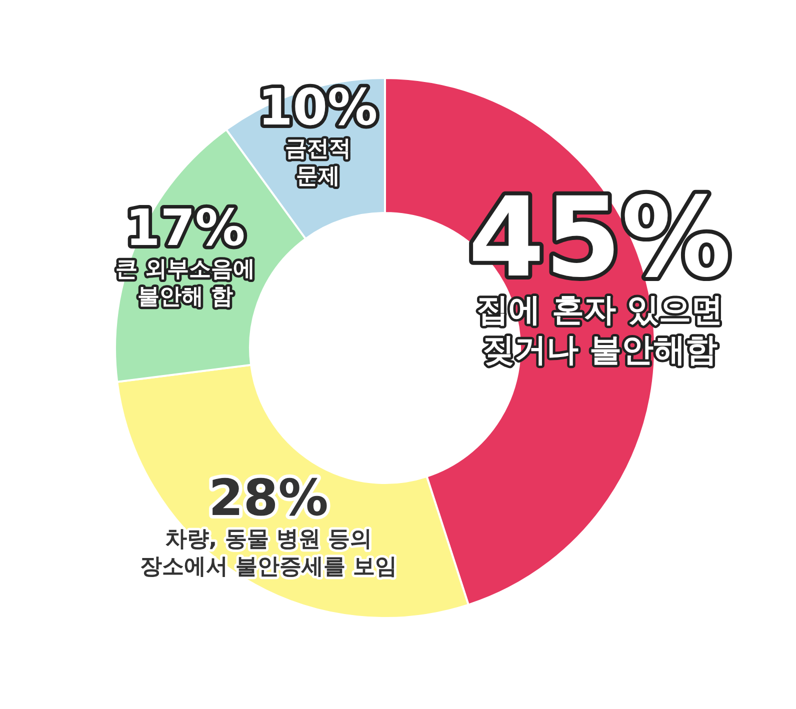 Image resolution: width=796 pixels, height=709 pixels. Describe the element at coordinates (268, 498) in the screenshot. I see `data-label: 28%` at that location.